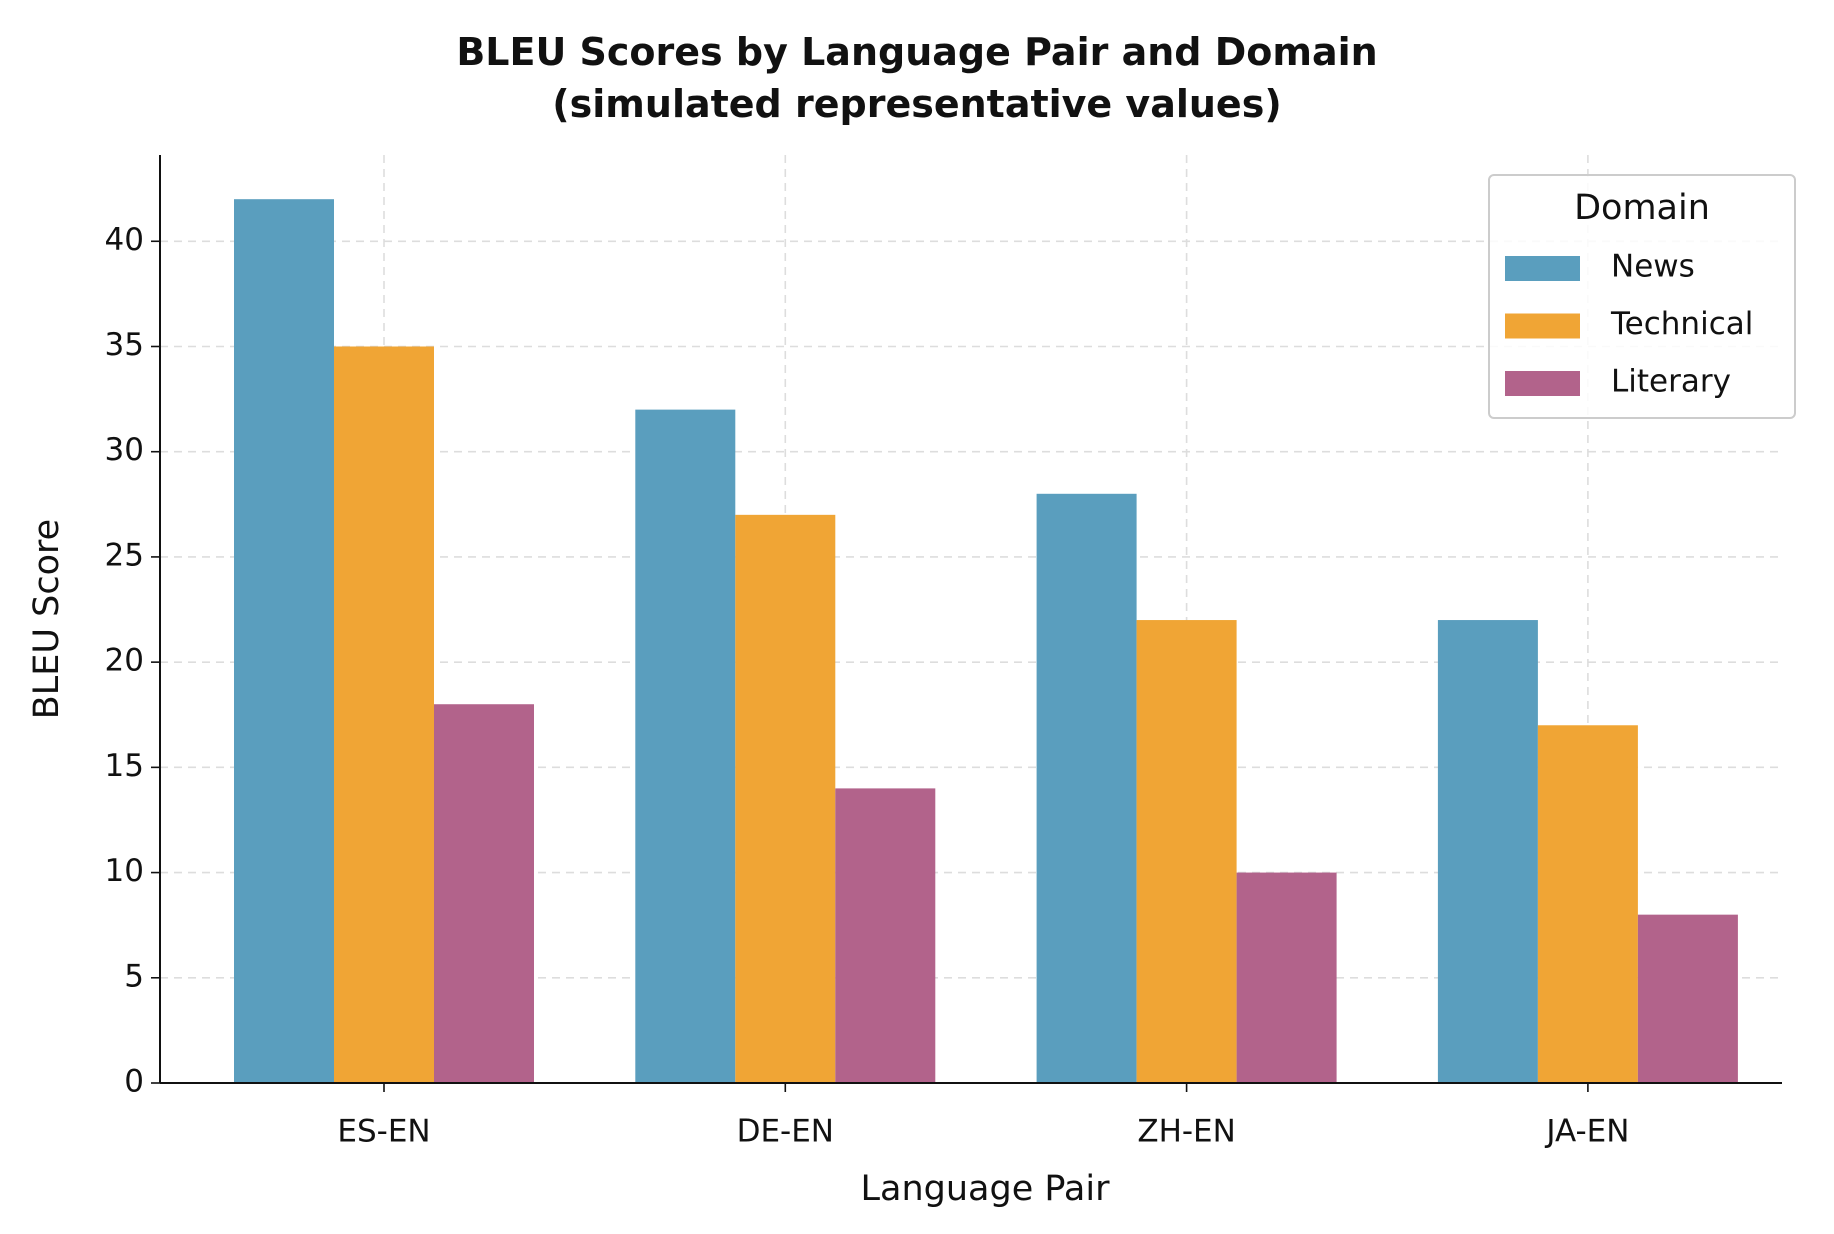 Image resolution: width=1834 pixels, height=1234 pixels. Describe the element at coordinates (124, 450) in the screenshot. I see `y-tick-label: 30` at that location.